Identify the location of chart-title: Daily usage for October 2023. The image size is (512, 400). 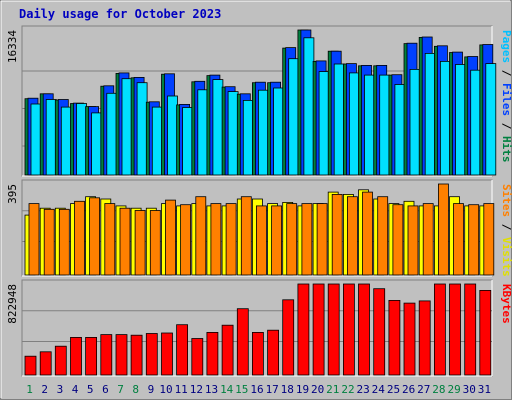
(120, 14).